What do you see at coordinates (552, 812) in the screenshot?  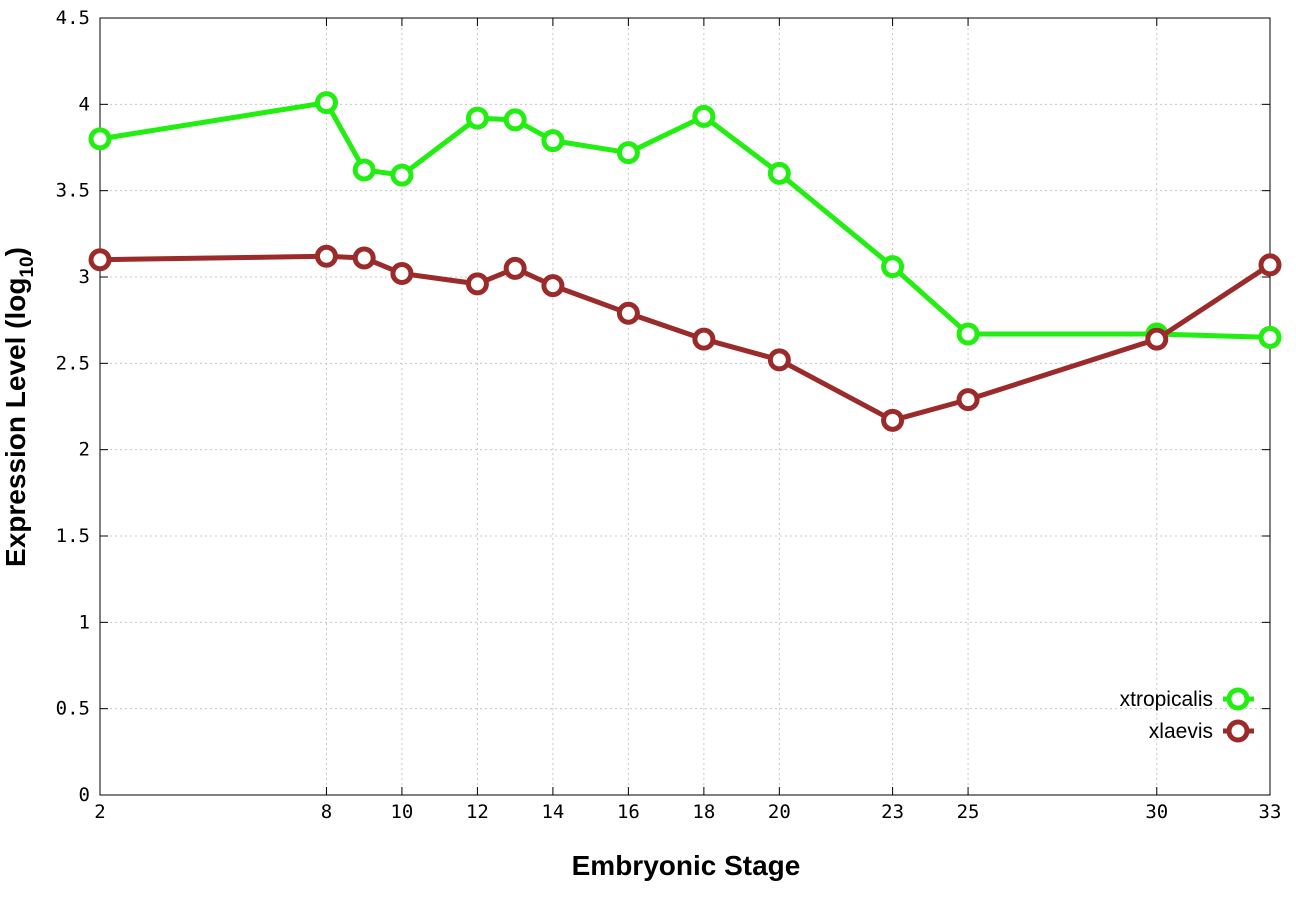 I see `x-tick-label: 14` at bounding box center [552, 812].